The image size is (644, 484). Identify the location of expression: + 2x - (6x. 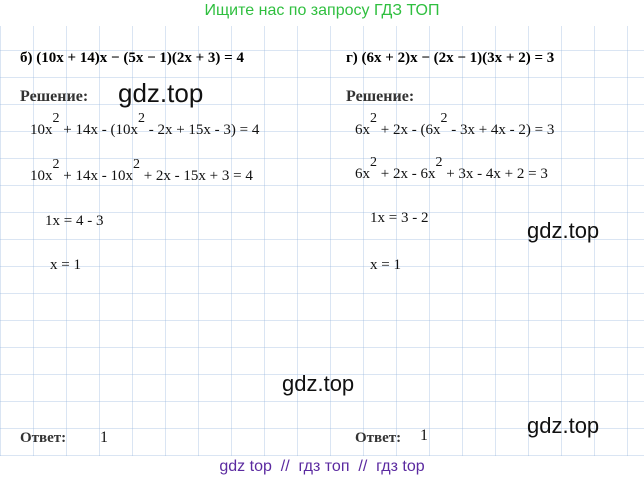
(409, 130).